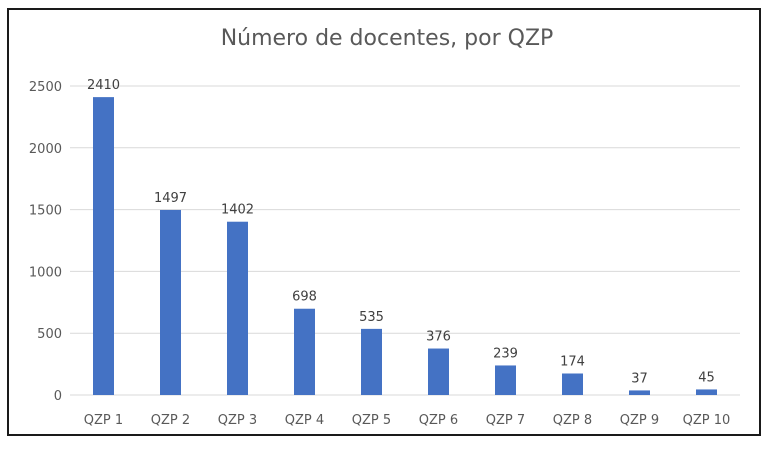  I want to click on x-tick-label: QZP 10, so click(707, 420).